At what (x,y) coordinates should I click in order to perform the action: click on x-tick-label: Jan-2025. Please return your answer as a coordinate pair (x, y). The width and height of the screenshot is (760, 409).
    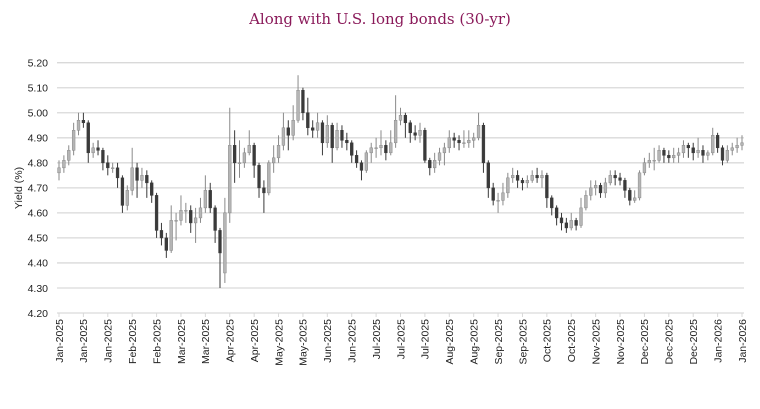
    Looking at the image, I should click on (84, 341).